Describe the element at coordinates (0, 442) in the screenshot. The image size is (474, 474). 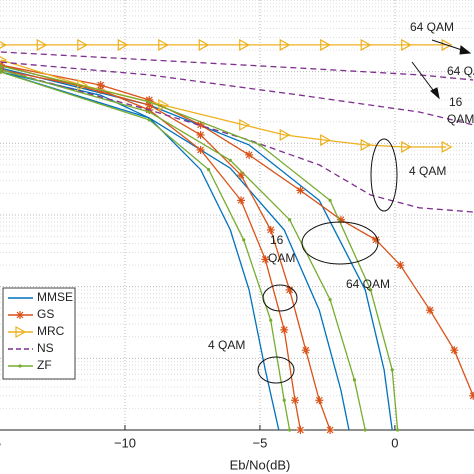
I see `x-tick-label: −15` at that location.